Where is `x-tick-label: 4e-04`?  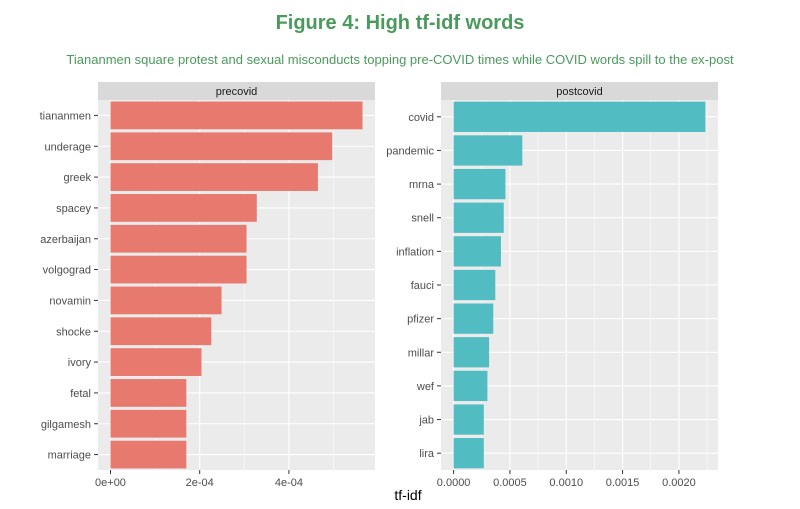
x-tick-label: 4e-04 is located at coordinates (289, 483).